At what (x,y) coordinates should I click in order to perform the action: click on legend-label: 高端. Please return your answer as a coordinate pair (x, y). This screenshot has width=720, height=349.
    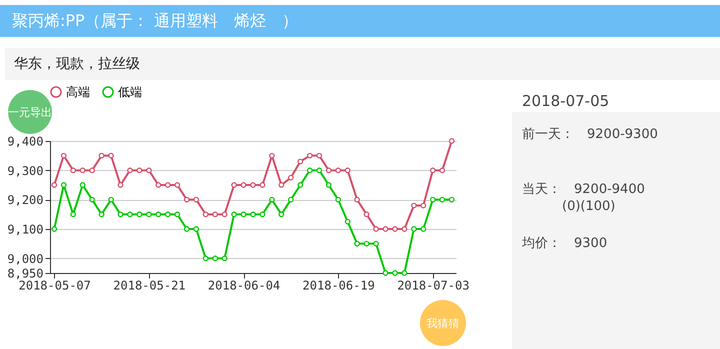
    Looking at the image, I should click on (78, 92).